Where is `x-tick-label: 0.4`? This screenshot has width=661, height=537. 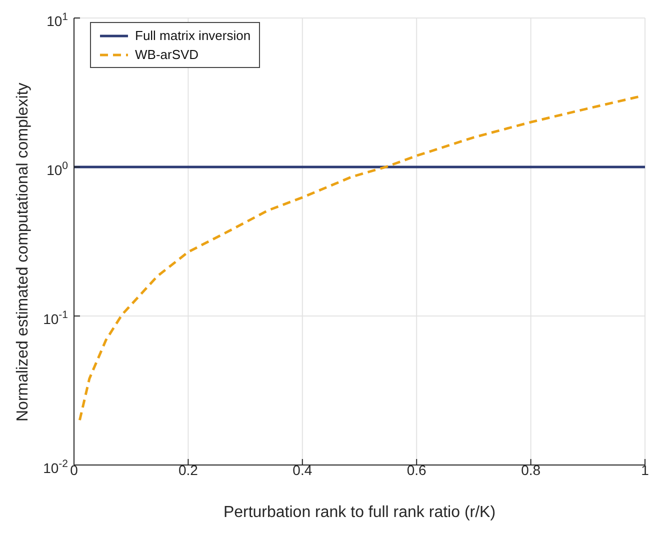
x-tick-label: 0.4 is located at coordinates (302, 470).